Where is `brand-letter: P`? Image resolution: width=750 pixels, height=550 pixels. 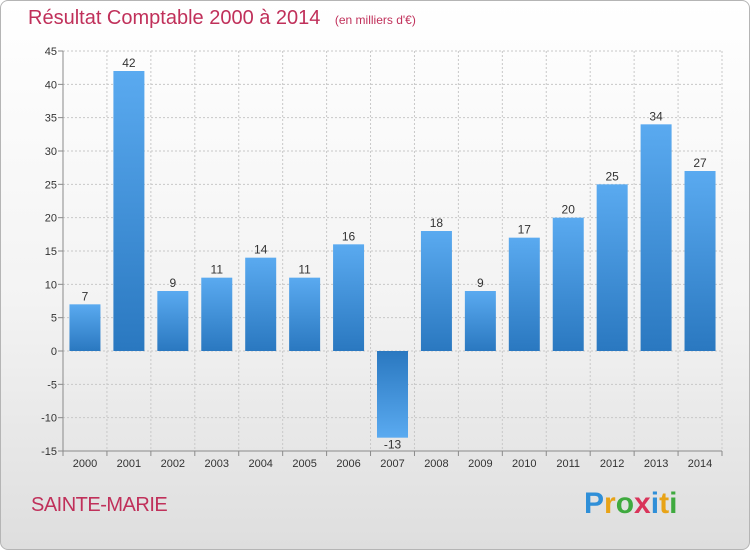 brand-letter: P is located at coordinates (594, 503).